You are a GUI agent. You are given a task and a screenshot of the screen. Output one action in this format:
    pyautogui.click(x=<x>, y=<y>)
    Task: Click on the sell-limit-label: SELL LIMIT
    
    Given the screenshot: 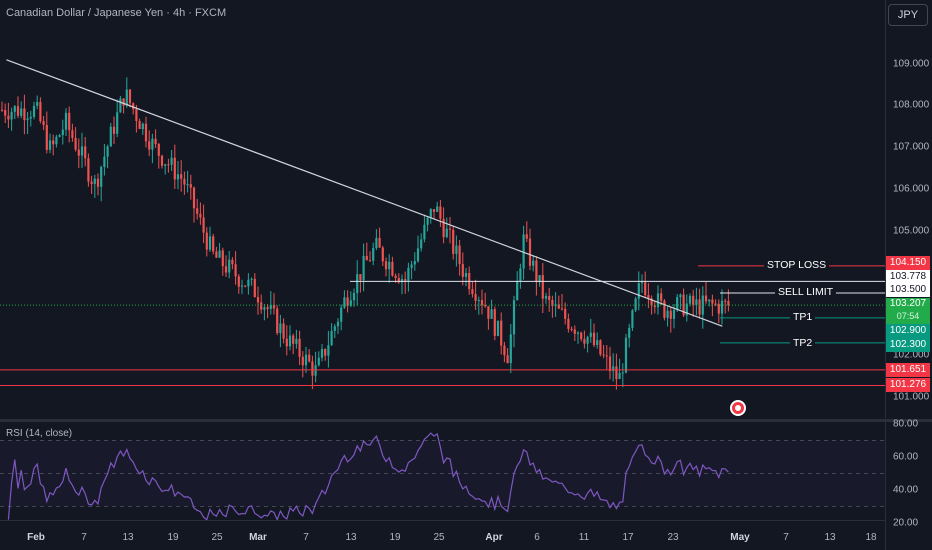 What is the action you would take?
    pyautogui.click(x=806, y=292)
    